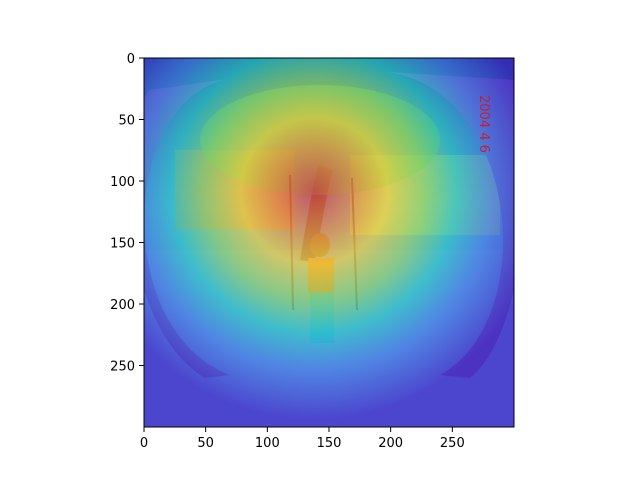  I want to click on x-tick-label: 200, so click(390, 443).